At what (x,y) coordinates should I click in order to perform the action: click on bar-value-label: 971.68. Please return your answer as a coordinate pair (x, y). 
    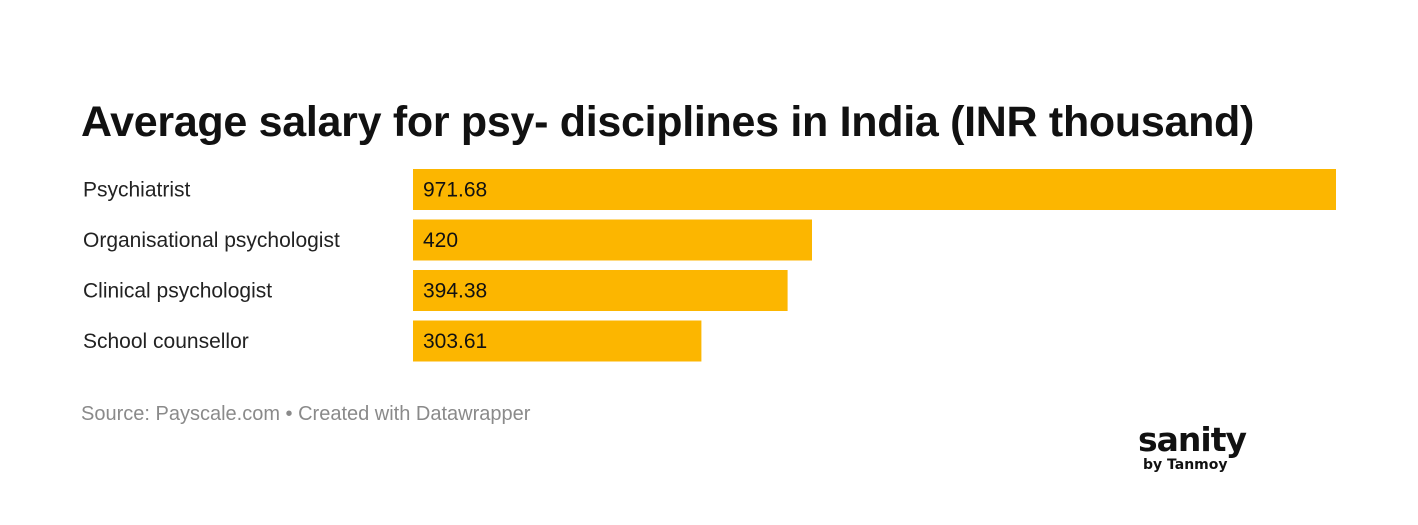
    Looking at the image, I should click on (455, 190).